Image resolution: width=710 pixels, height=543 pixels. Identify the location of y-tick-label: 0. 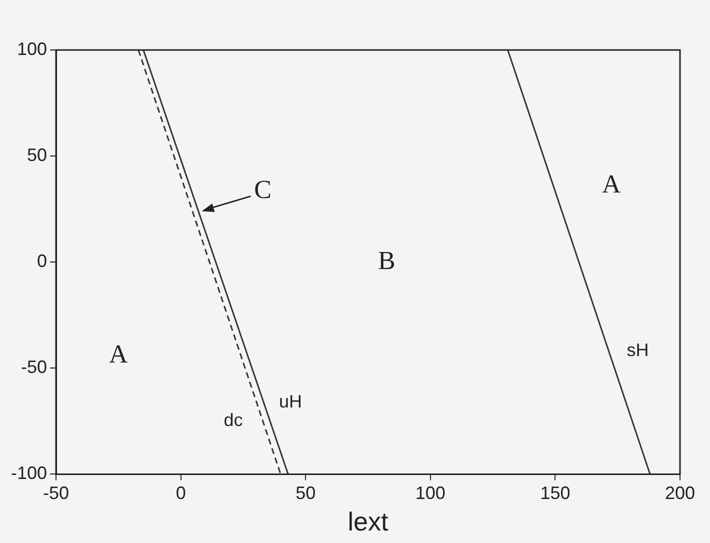
(42, 261).